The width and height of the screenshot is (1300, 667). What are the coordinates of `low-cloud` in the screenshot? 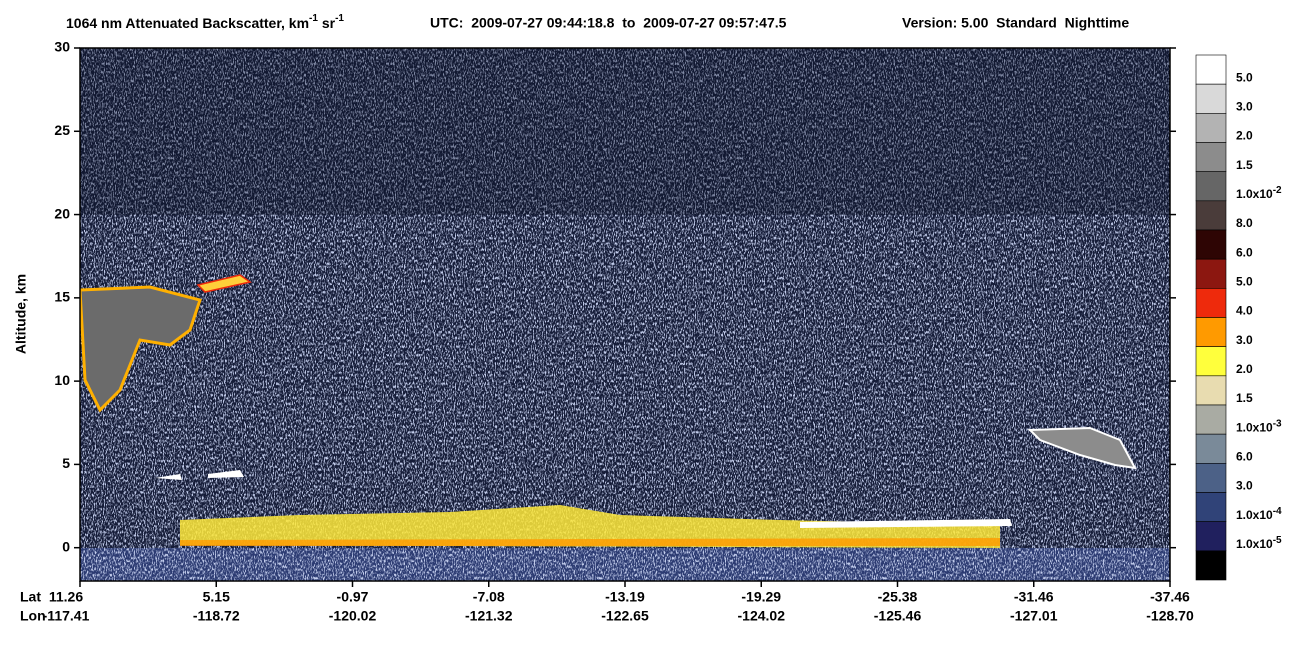 It's located at (906, 523).